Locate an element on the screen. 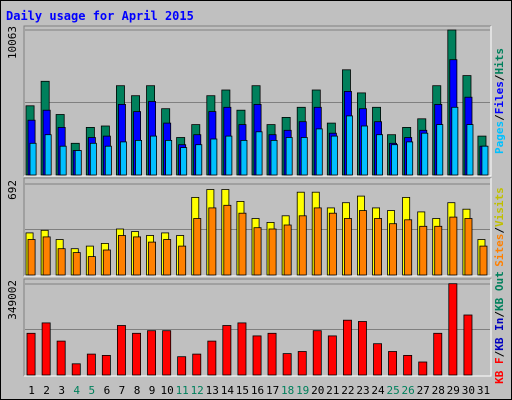 This screenshot has height=400, width=512. x-tick-label: 7 is located at coordinates (122, 390).